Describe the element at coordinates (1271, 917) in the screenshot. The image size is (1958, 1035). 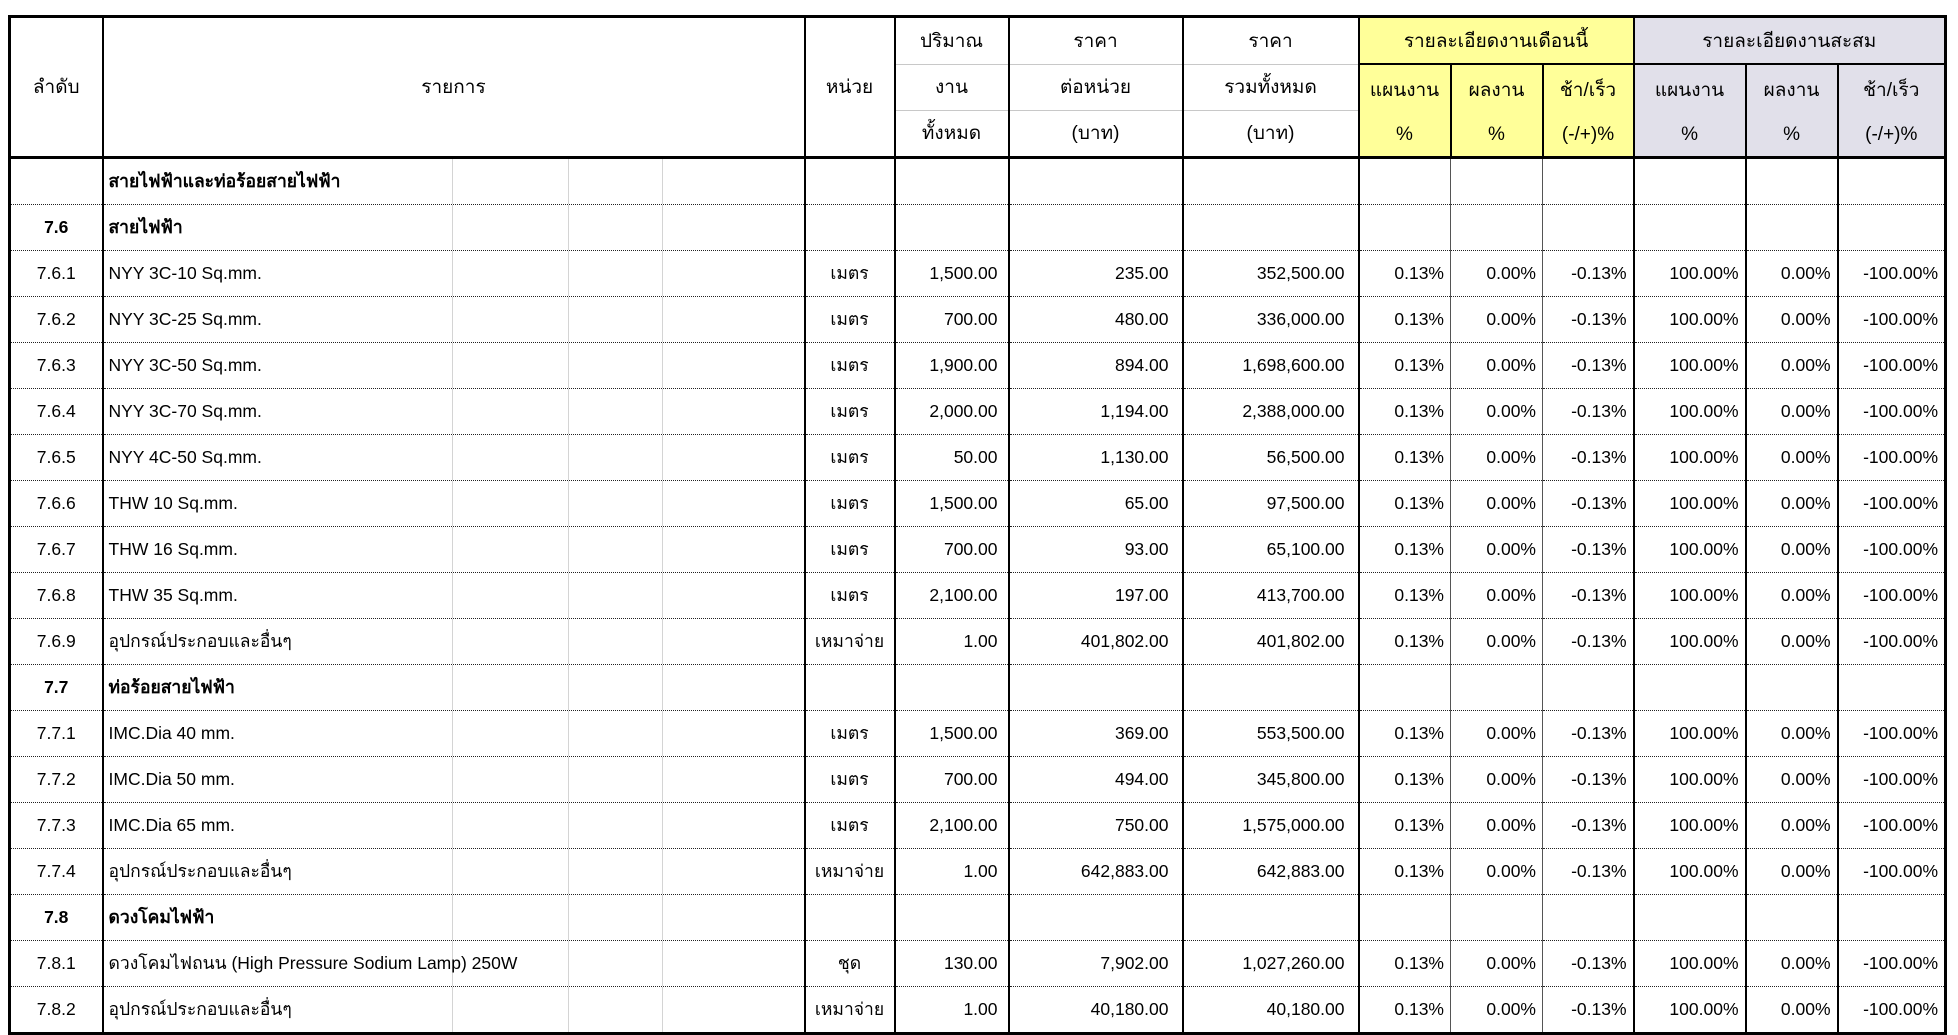
I see `cell-total-price` at that location.